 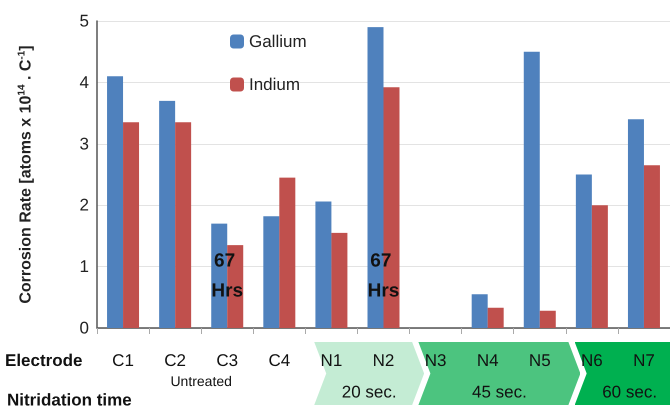 What do you see at coordinates (201, 381) in the screenshot?
I see `text: Untreated` at bounding box center [201, 381].